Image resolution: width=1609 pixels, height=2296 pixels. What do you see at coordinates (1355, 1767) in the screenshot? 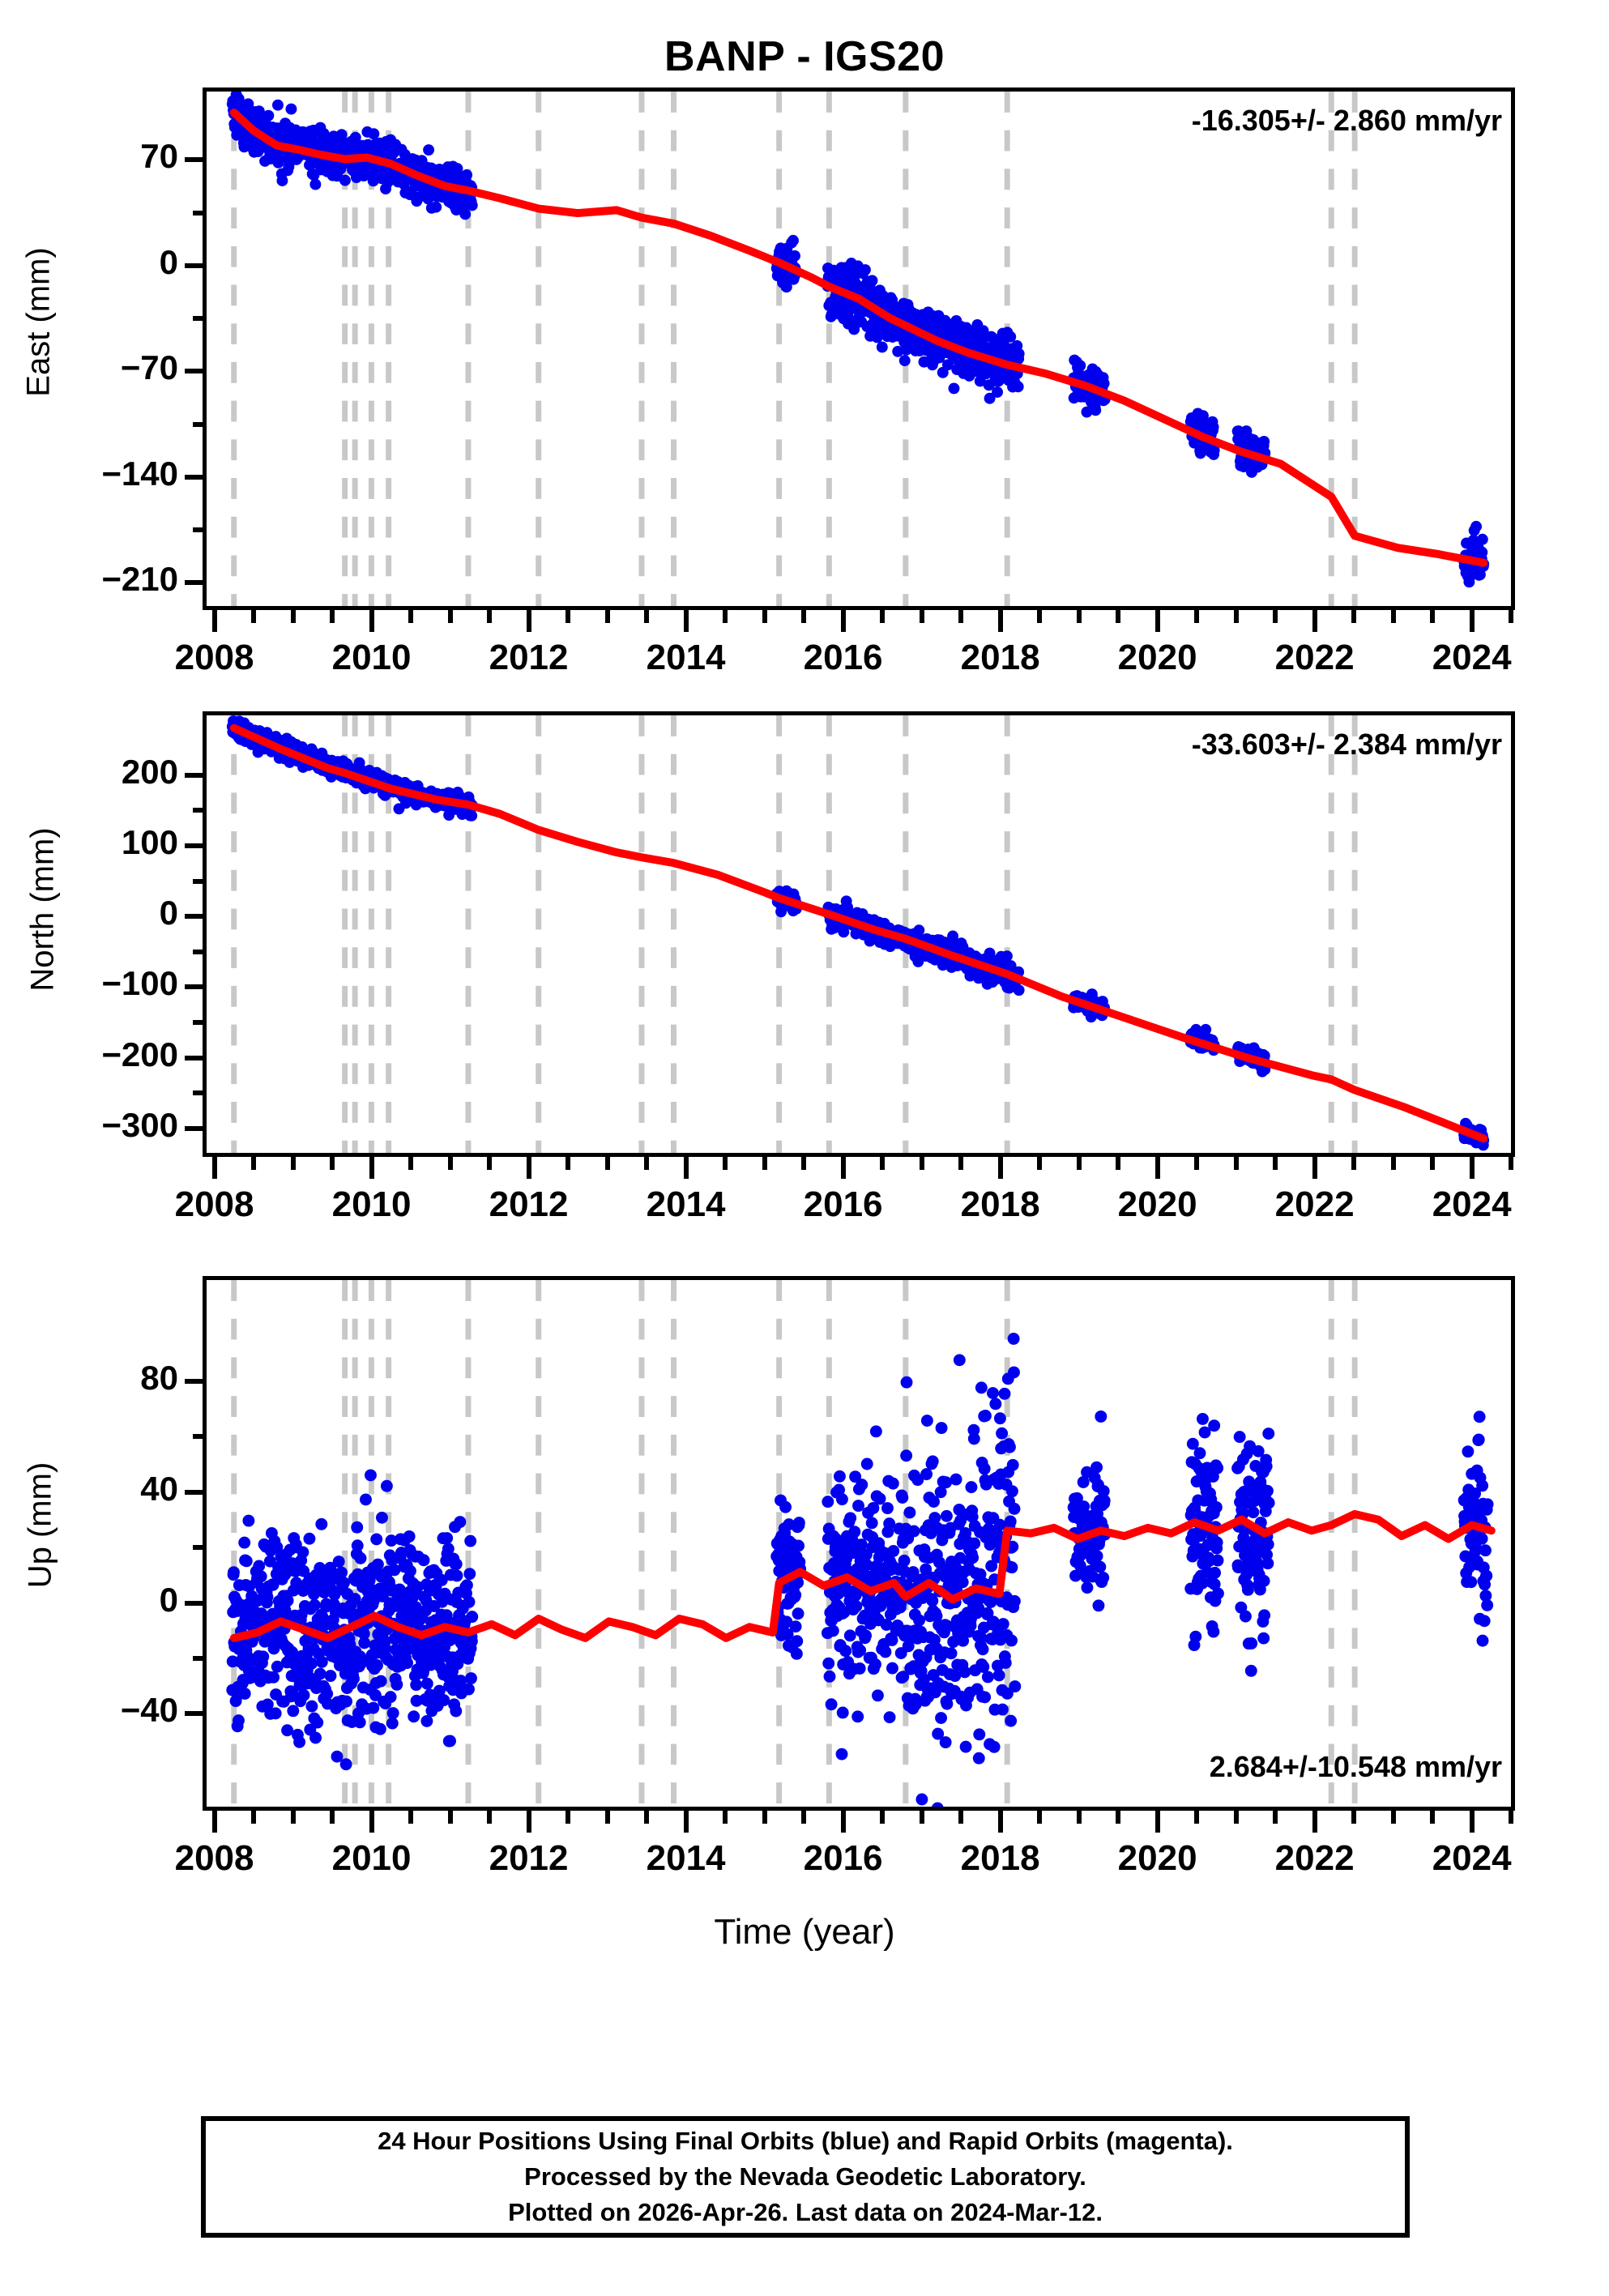
I see `rate-annotation-up: 2.684+/-10.548 mm/yr` at bounding box center [1355, 1767].